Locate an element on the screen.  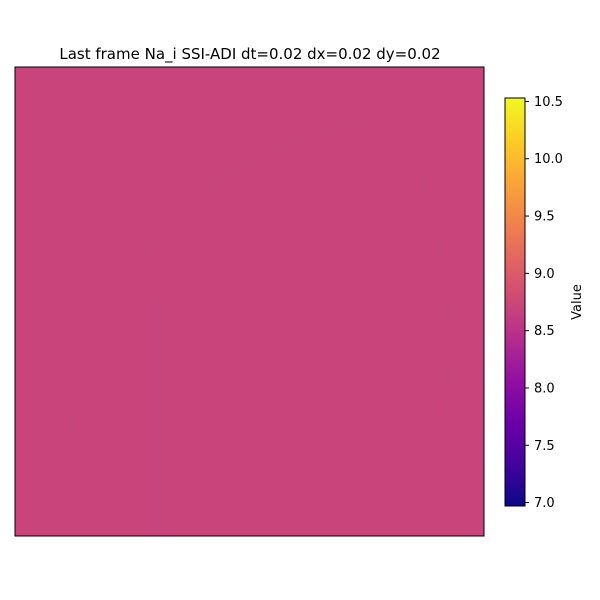
colorbar-tick-label: 9.5 is located at coordinates (544, 217).